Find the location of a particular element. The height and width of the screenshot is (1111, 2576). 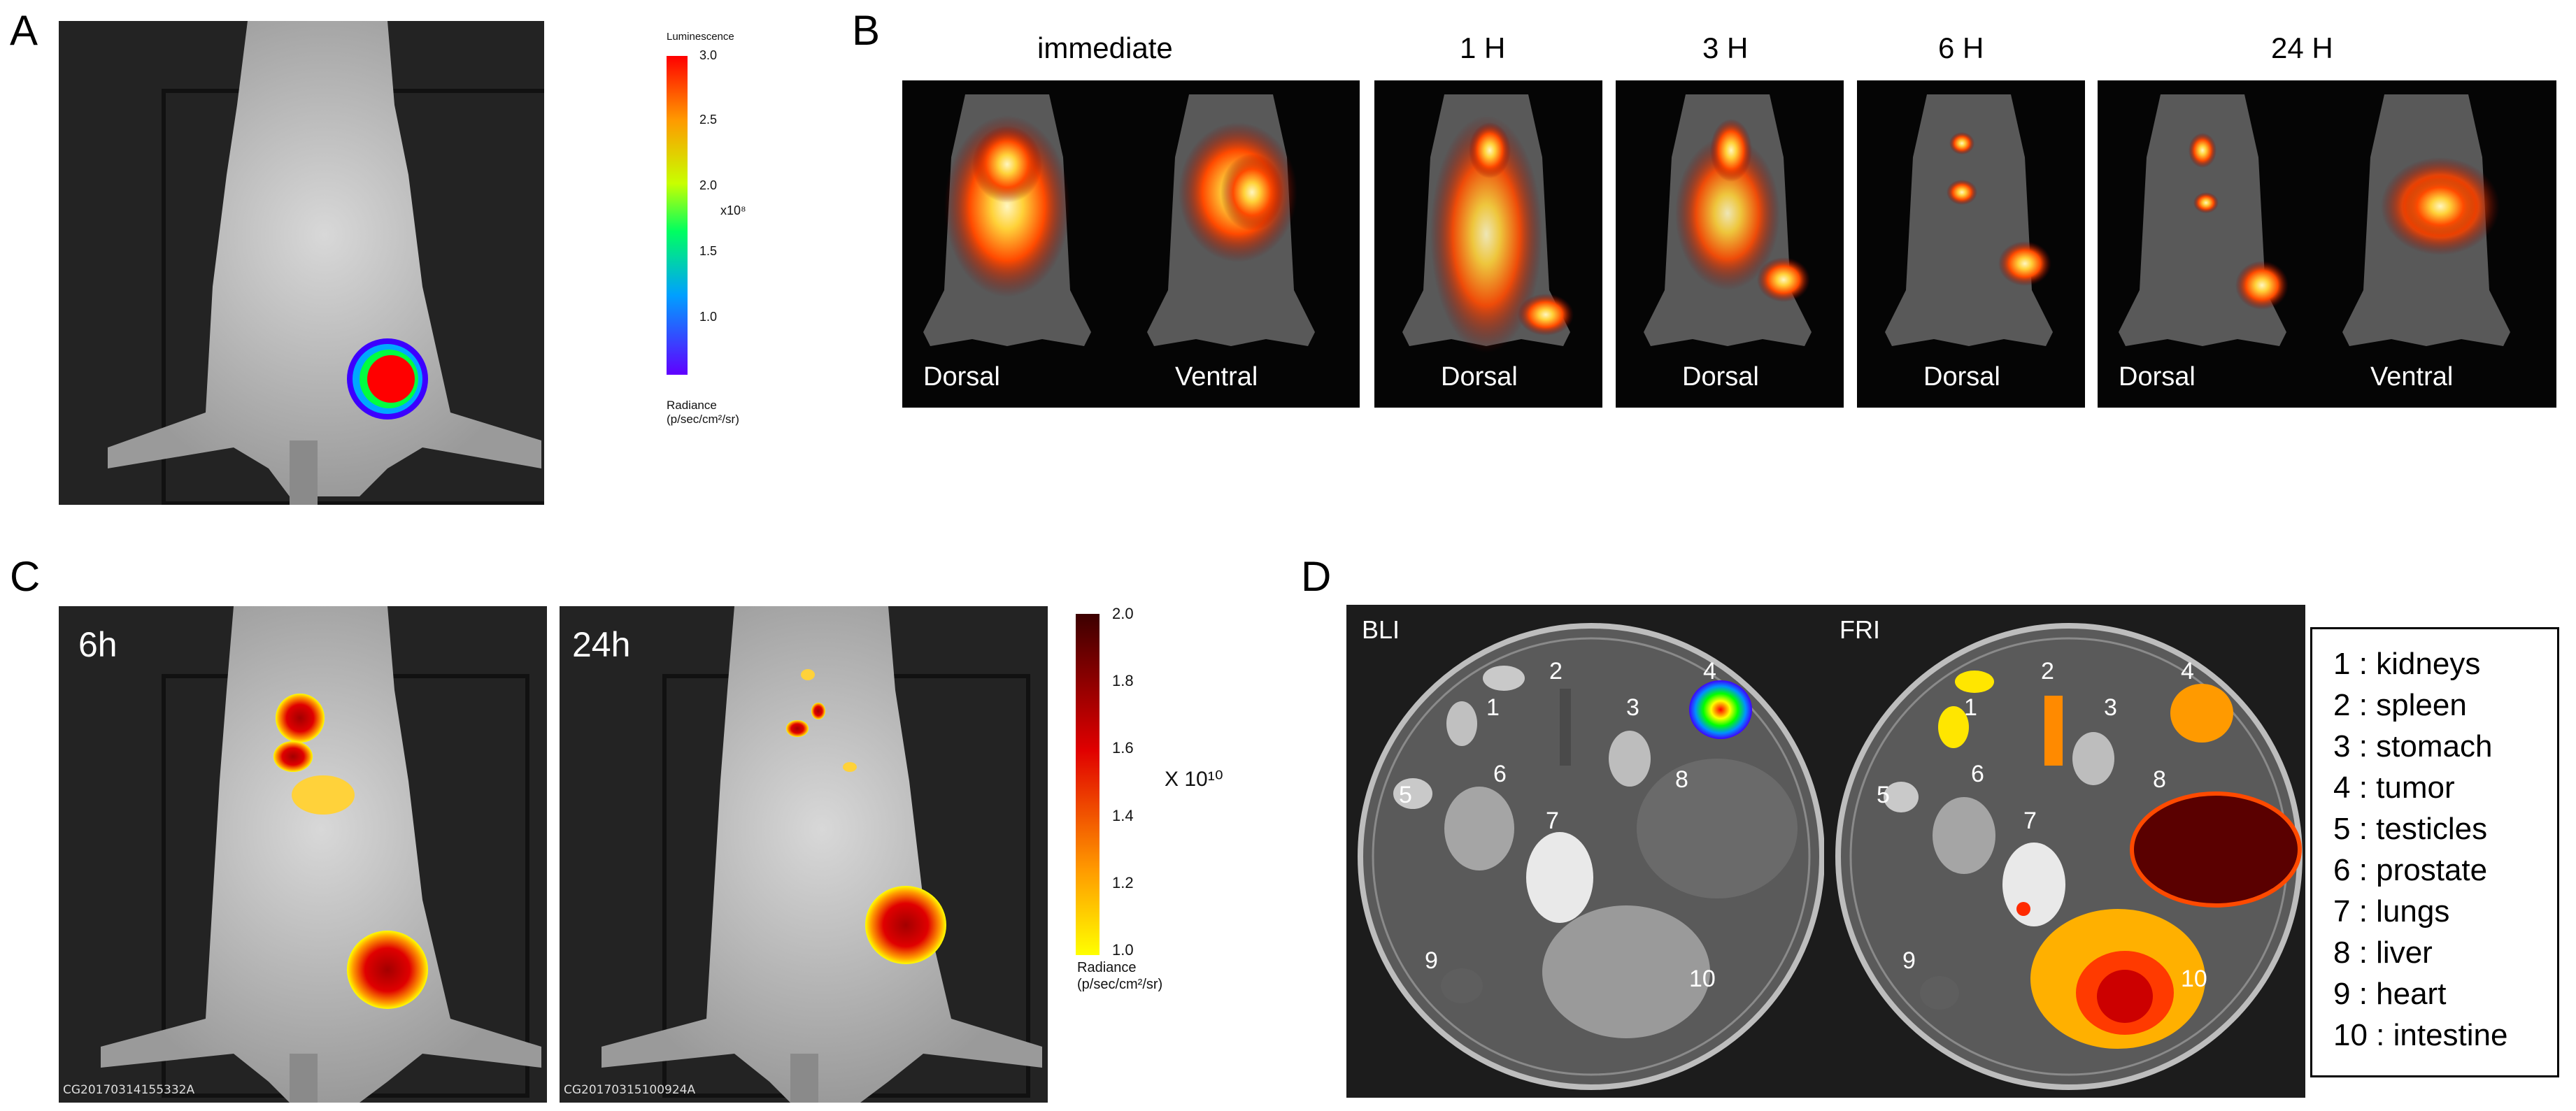

radiance-multiplier: X 10¹⁰ is located at coordinates (1194, 779).